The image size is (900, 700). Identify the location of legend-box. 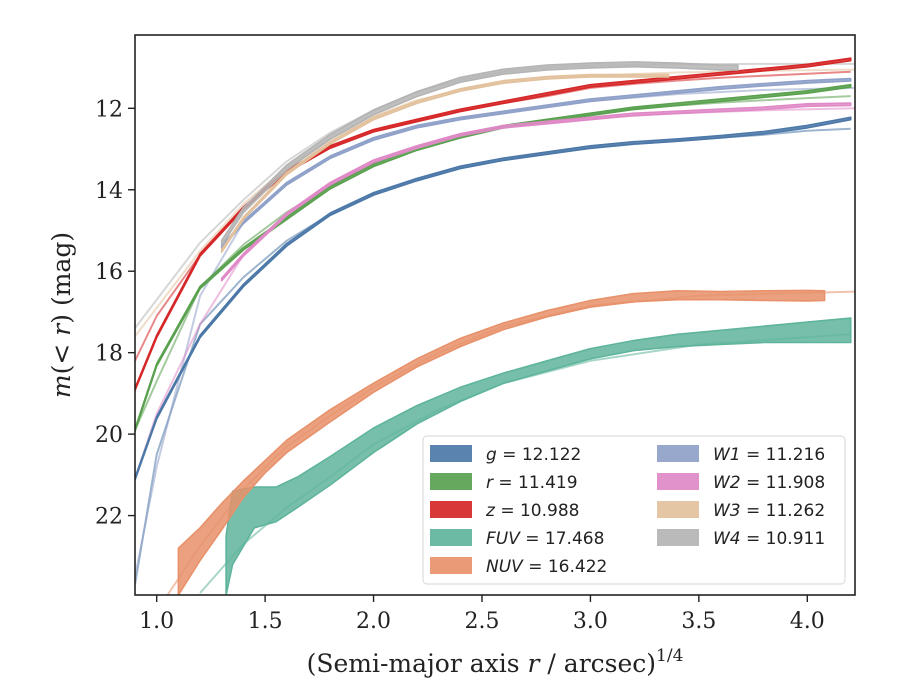
(634, 510).